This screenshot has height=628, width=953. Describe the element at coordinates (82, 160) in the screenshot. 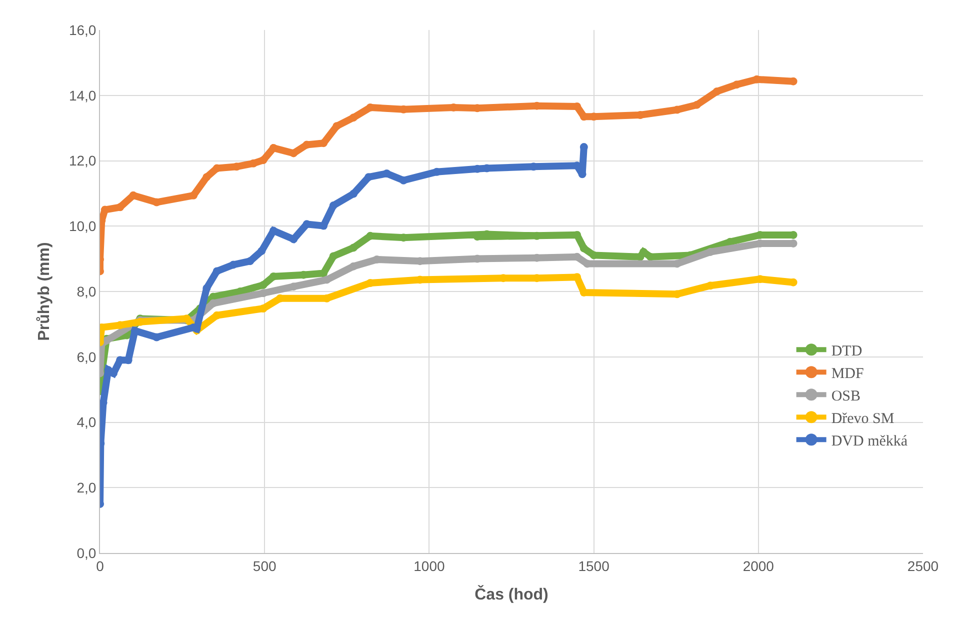

I see `y-tick-label: 12,0` at that location.